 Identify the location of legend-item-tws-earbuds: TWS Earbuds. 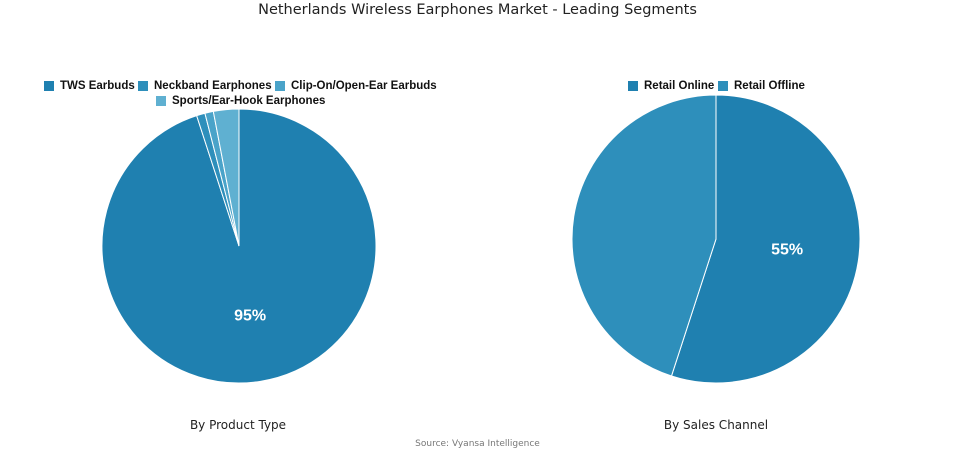
(89, 86).